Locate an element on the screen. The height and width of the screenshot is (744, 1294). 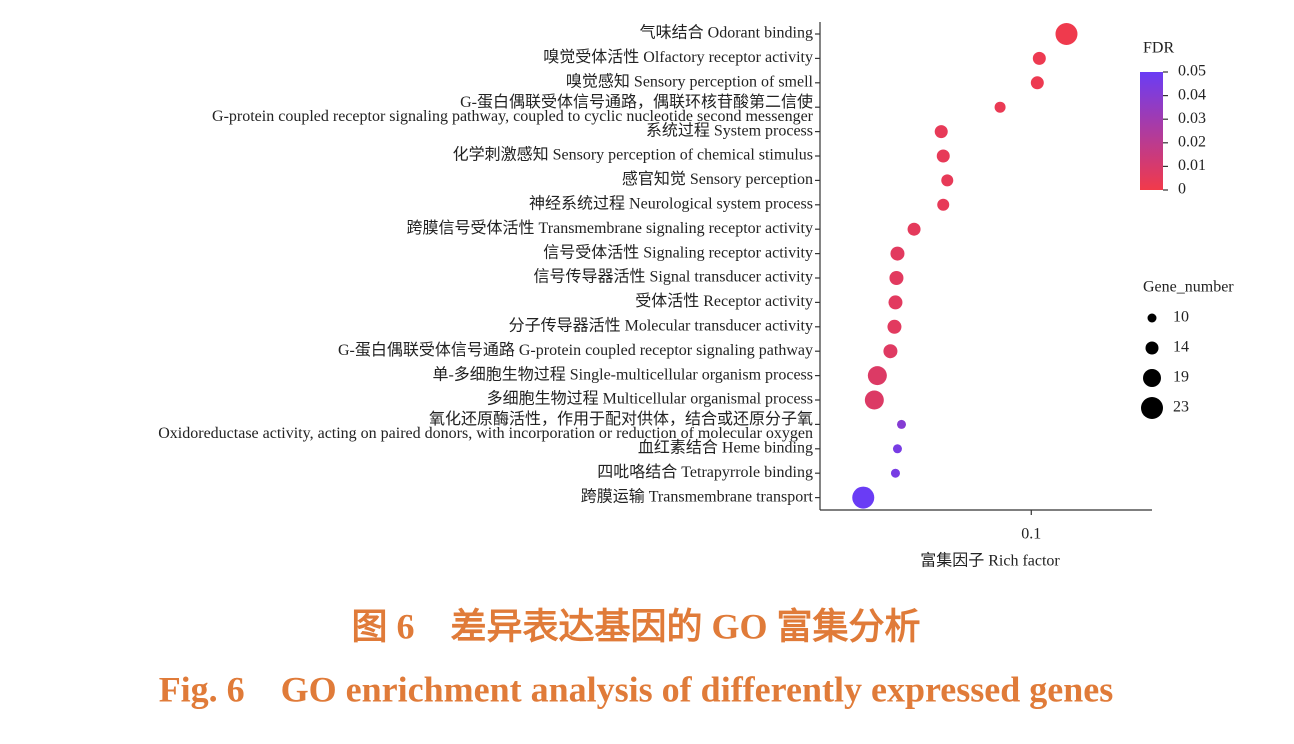
y-tick-label: 嗅觉感知 Sensory perception of smell is located at coordinates (690, 81).